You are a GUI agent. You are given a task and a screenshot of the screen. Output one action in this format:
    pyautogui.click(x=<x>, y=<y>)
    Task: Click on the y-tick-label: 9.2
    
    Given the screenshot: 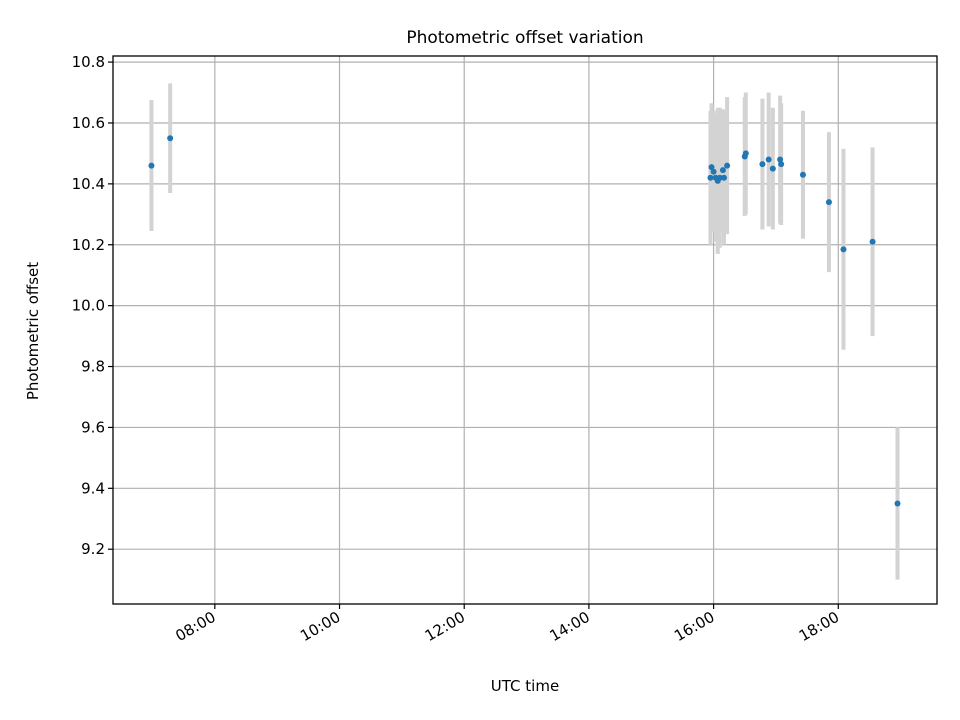 What is the action you would take?
    pyautogui.click(x=93, y=549)
    